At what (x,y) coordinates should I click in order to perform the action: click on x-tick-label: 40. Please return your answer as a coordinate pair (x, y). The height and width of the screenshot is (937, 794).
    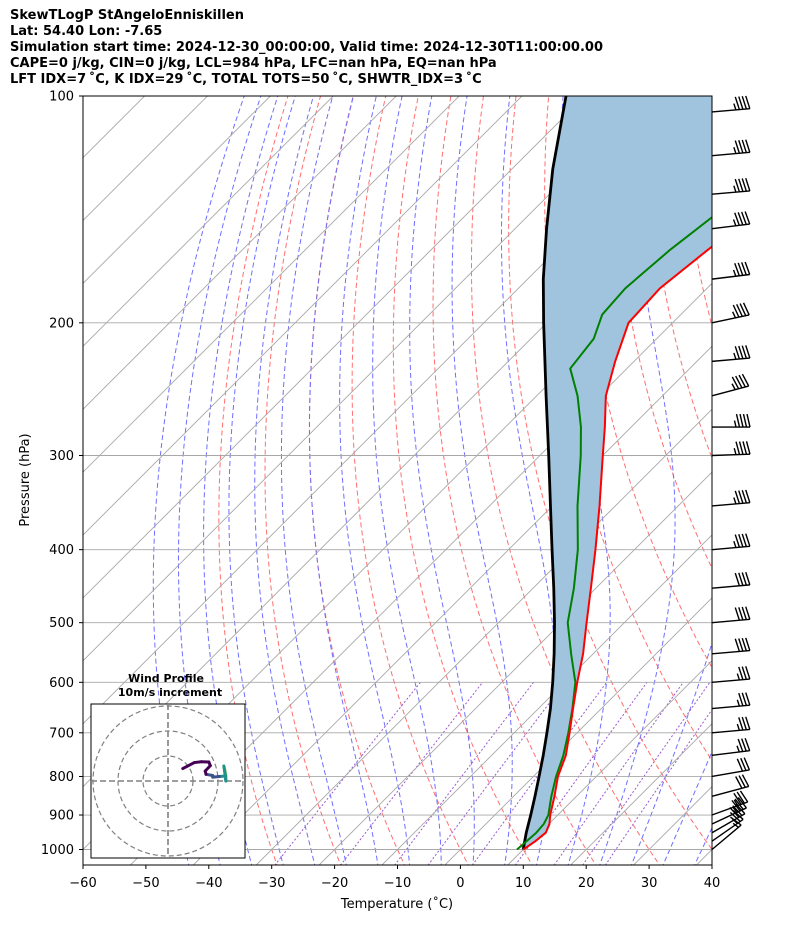
    Looking at the image, I should click on (712, 883).